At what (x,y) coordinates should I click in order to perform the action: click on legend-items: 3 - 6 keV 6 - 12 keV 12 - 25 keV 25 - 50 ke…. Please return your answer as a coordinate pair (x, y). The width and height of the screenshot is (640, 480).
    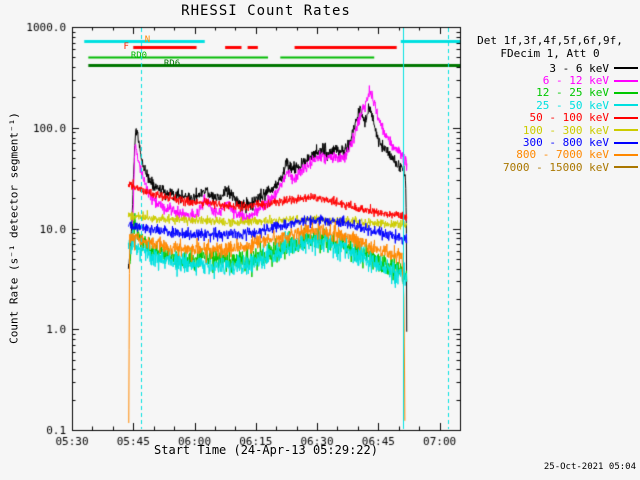
    Looking at the image, I should click on (550, 118).